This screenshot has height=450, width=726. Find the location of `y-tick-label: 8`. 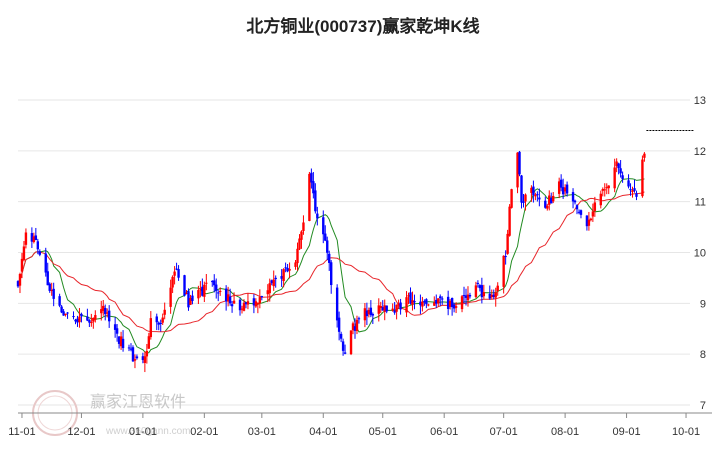

y-tick-label: 8 is located at coordinates (703, 355).